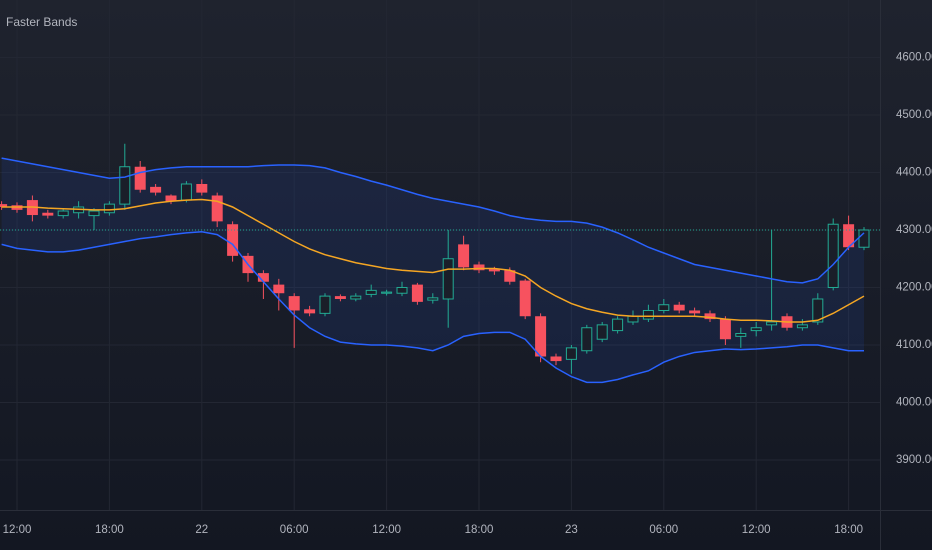 This screenshot has height=550, width=932. Describe the element at coordinates (914, 403) in the screenshot. I see `y-tick-label: 4000.00` at that location.